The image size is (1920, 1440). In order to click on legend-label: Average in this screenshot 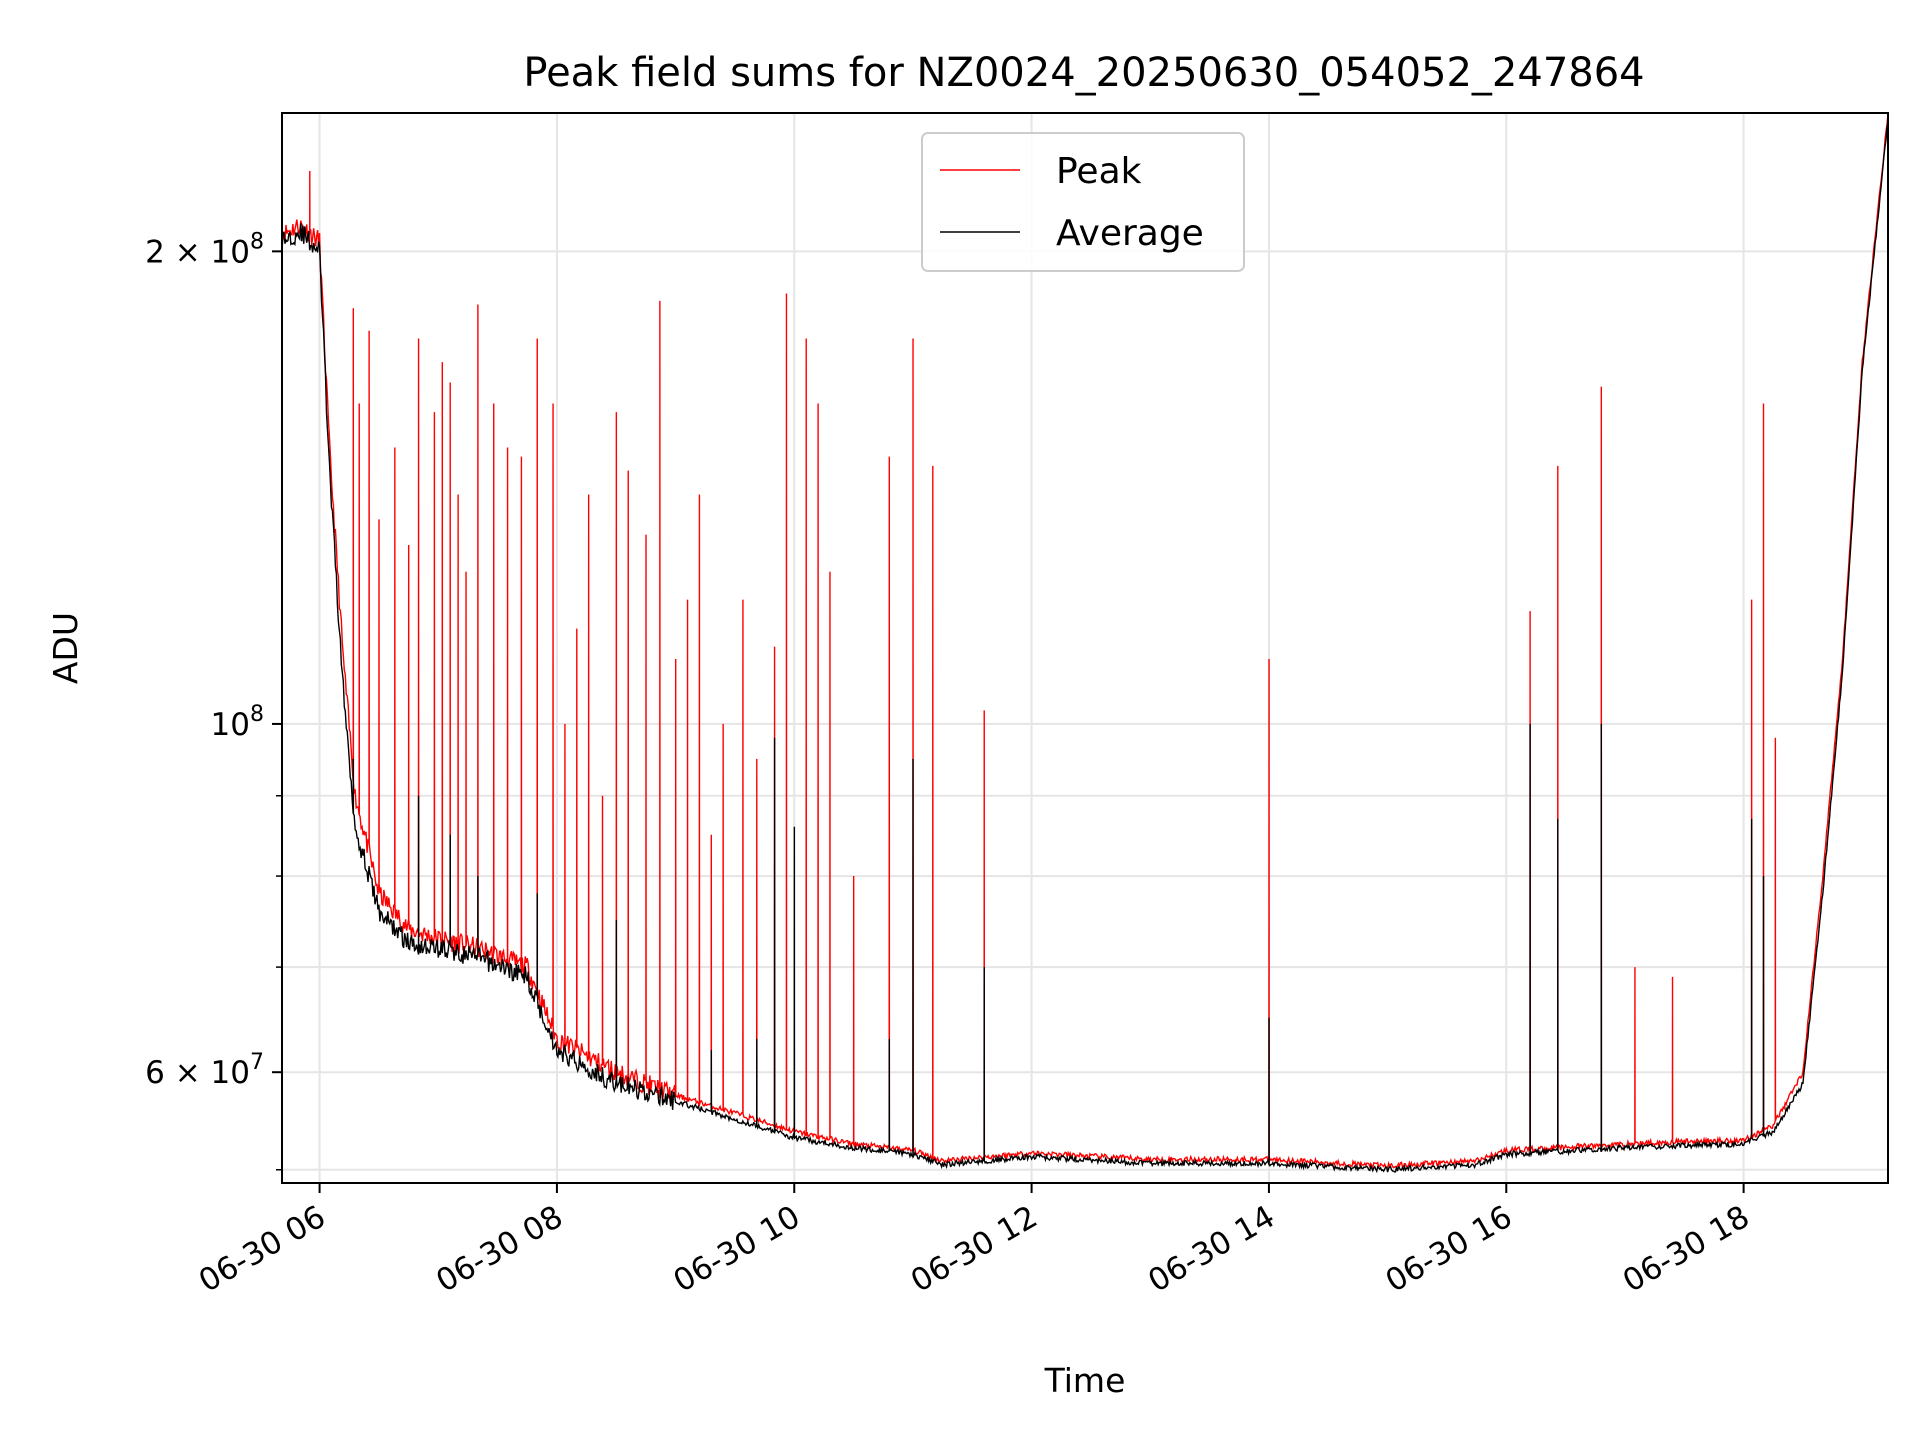, I will do `click(1130, 233)`.